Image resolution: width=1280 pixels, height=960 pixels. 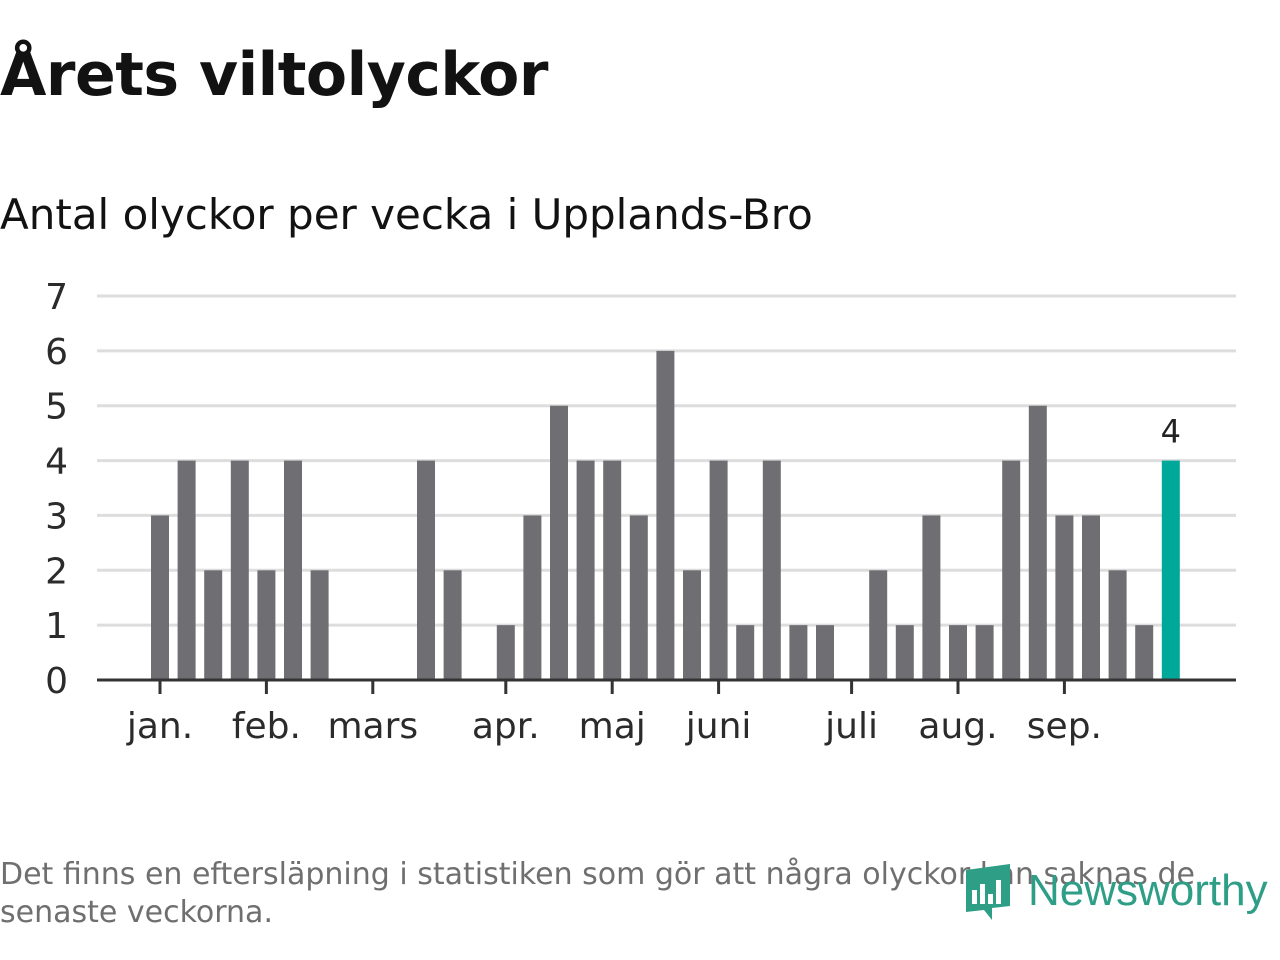 What do you see at coordinates (56, 571) in the screenshot?
I see `y-tick-label: 2` at bounding box center [56, 571].